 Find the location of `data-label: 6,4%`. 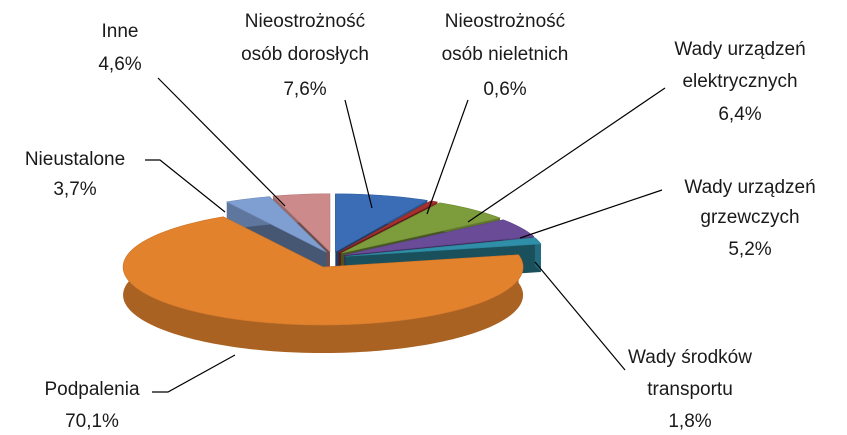

data-label: 6,4% is located at coordinates (739, 114).